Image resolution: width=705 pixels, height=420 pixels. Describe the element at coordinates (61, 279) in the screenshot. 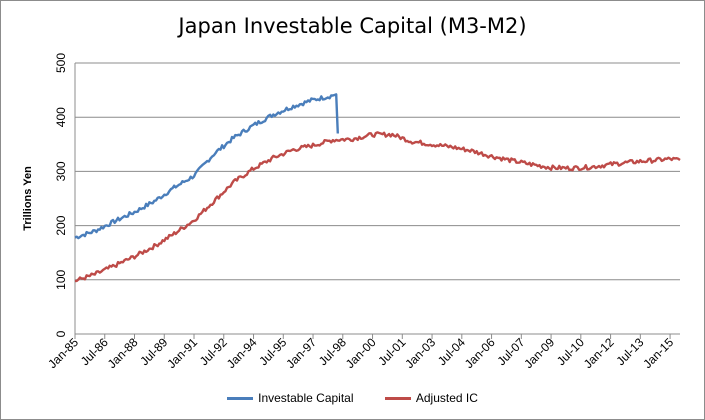

I see `y-tick-label: 100` at that location.